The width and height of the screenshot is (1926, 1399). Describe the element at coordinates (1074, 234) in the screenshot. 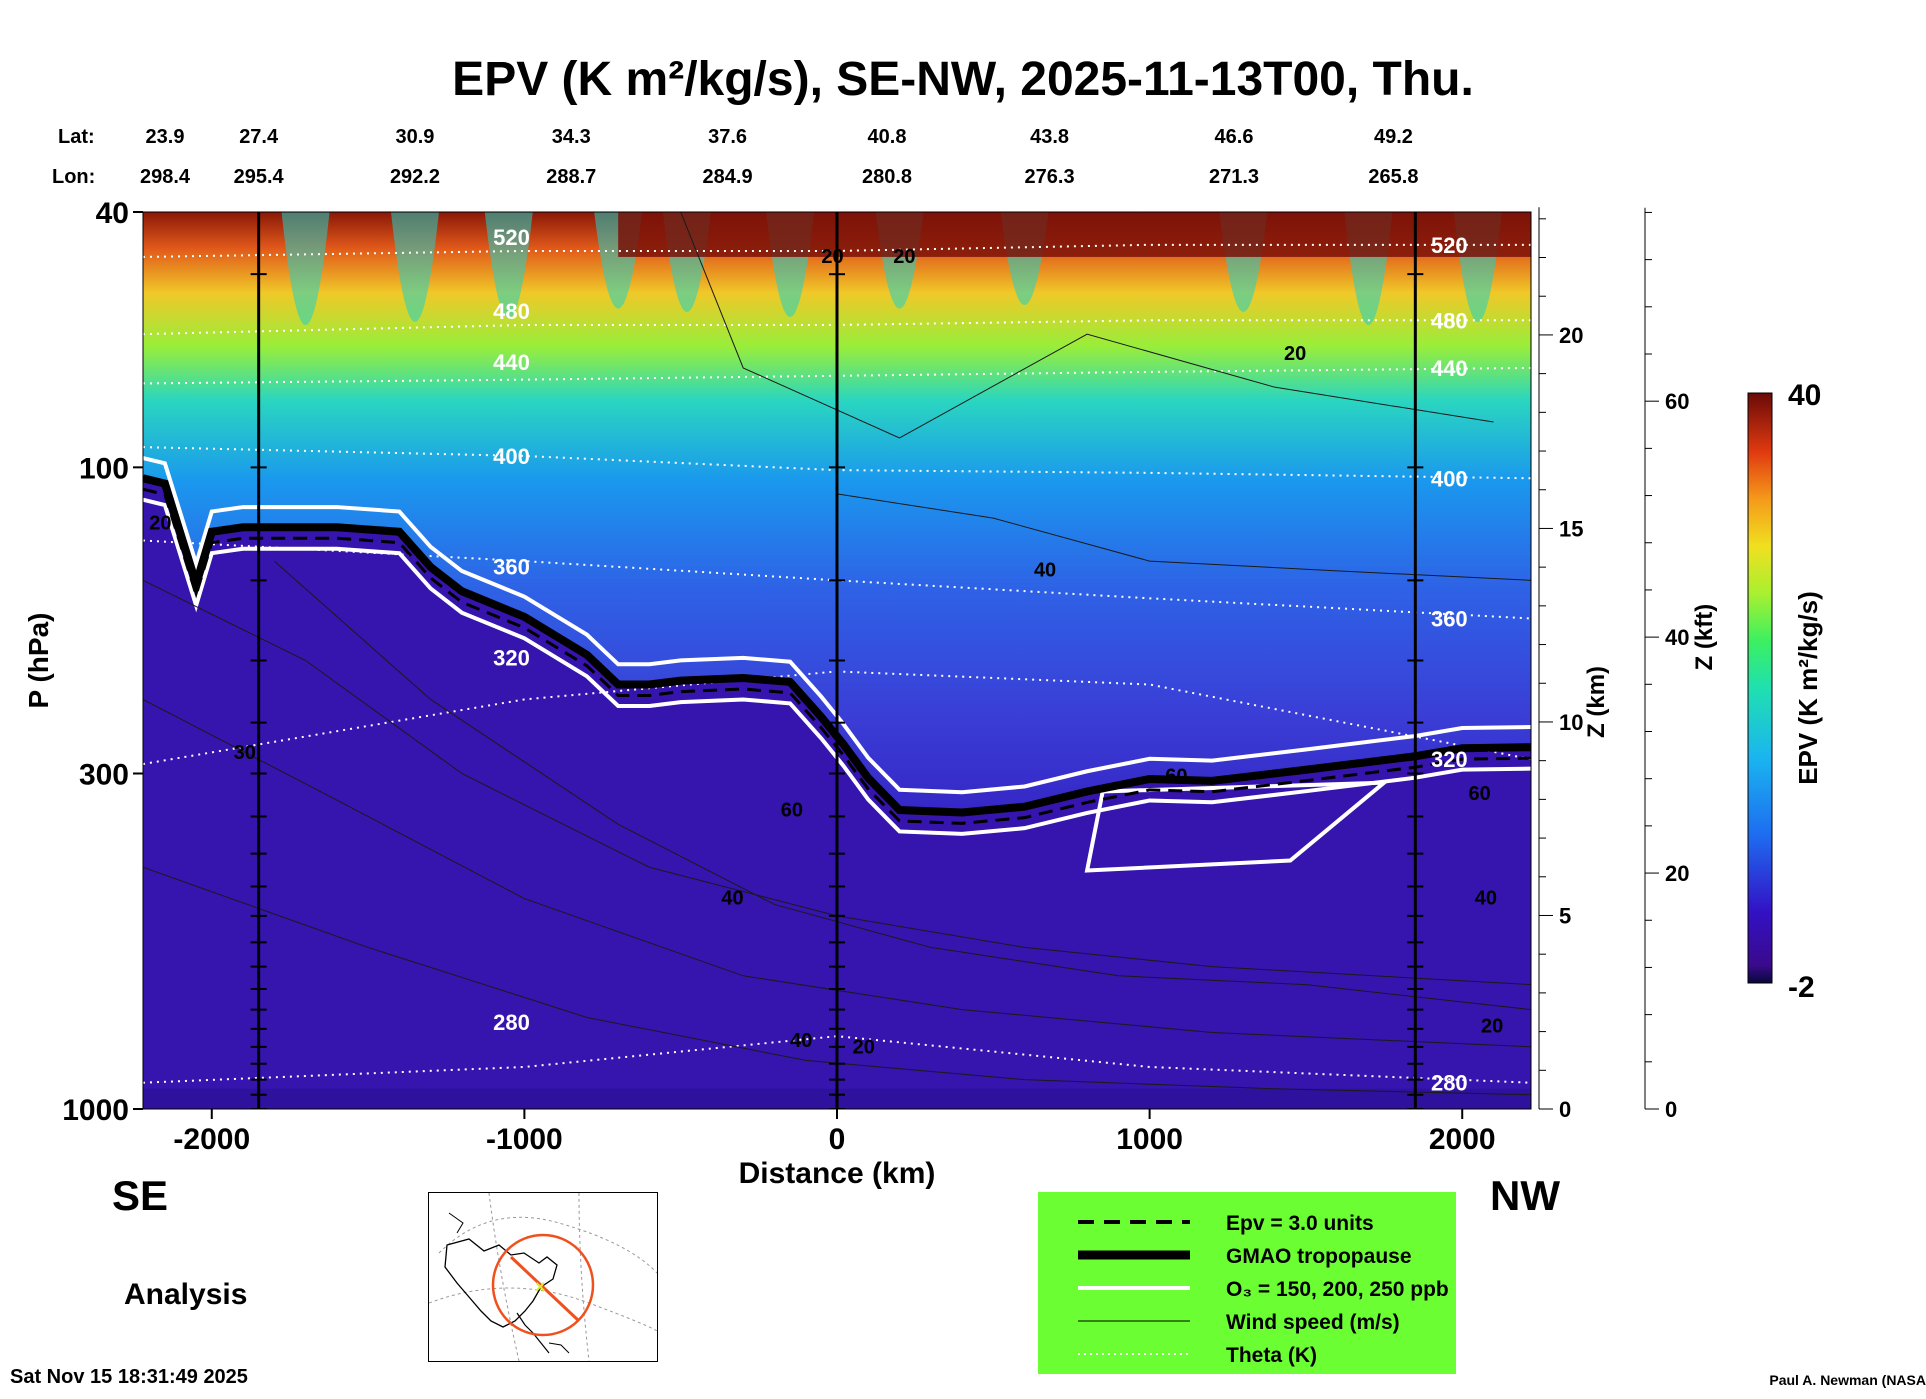

I see `high-epv-band` at that location.